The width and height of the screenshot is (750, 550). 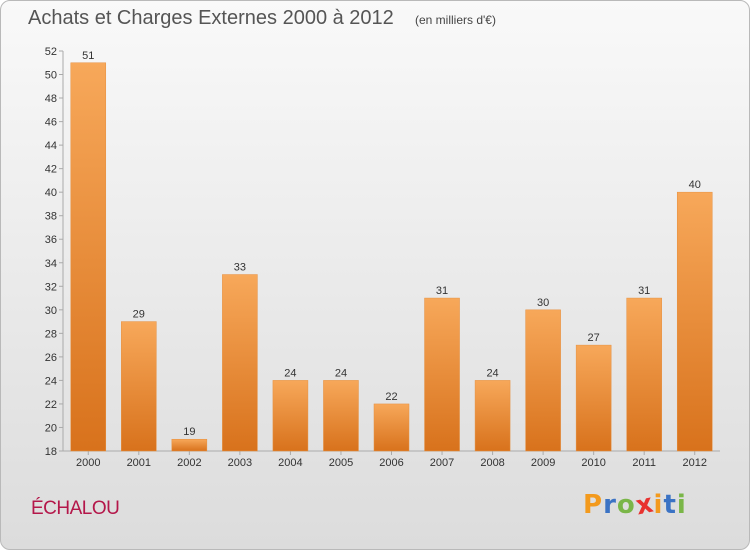 I want to click on x-tick-label: 2004, so click(x=290, y=463).